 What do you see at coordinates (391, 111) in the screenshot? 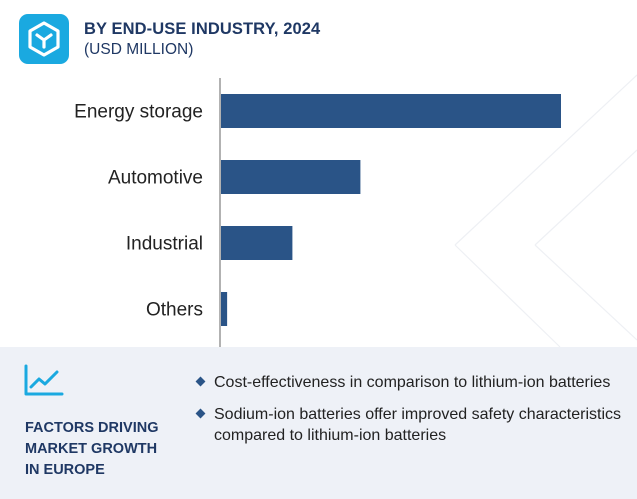
I see `bar-energy-storage` at bounding box center [391, 111].